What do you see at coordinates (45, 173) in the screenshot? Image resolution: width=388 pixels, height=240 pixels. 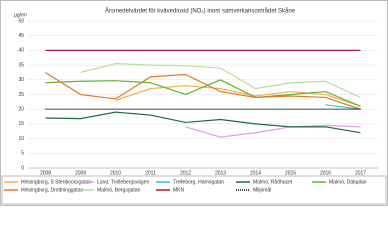 I see `x-tick-label: 2008` at bounding box center [45, 173].